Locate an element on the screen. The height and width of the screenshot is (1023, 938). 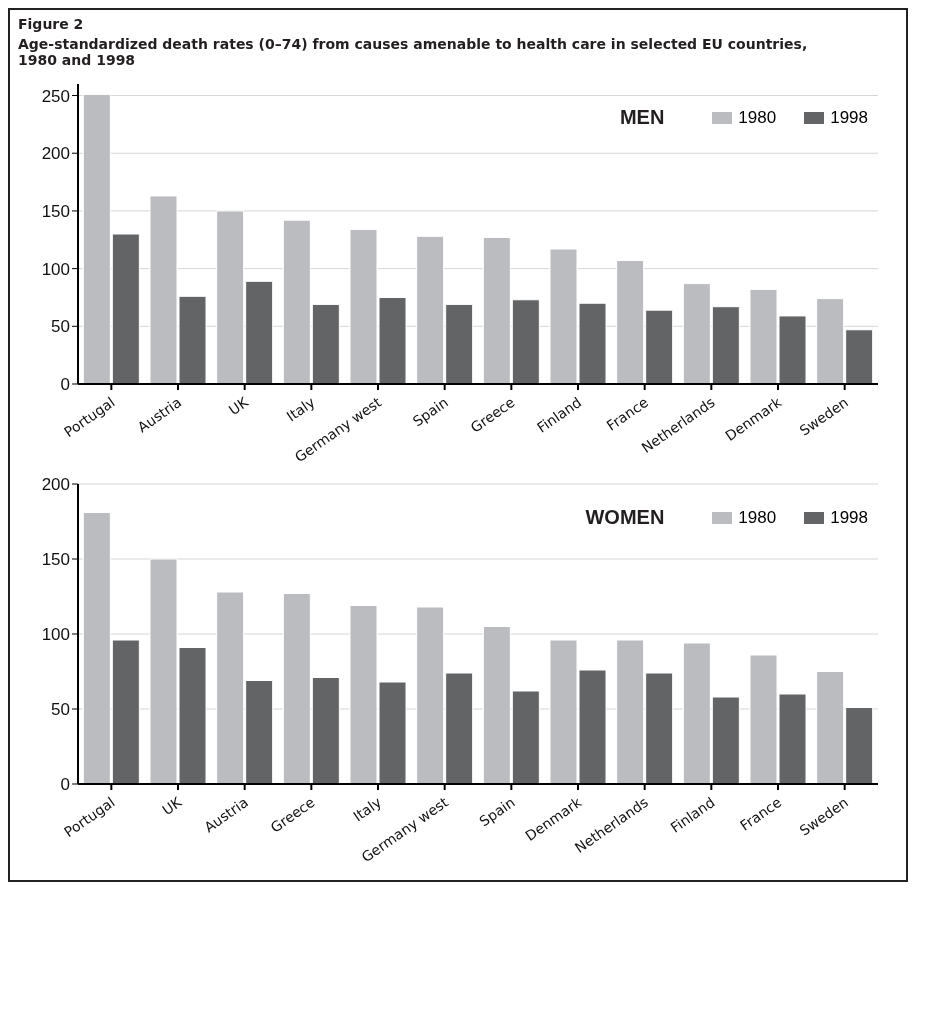
chart-title: Figure 2 is located at coordinates (51, 24).